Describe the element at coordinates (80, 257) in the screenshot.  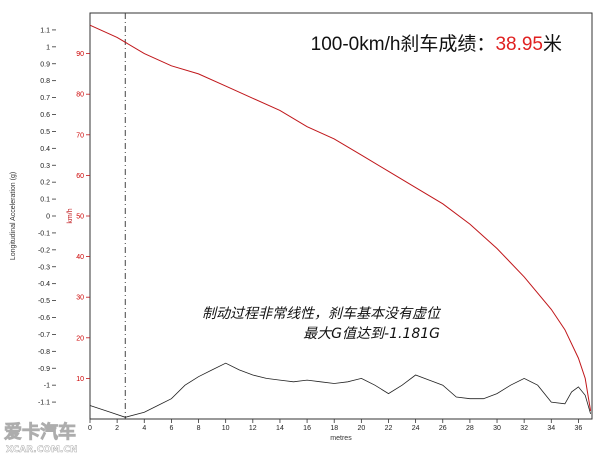
I see `right-tick-label: 40` at that location.